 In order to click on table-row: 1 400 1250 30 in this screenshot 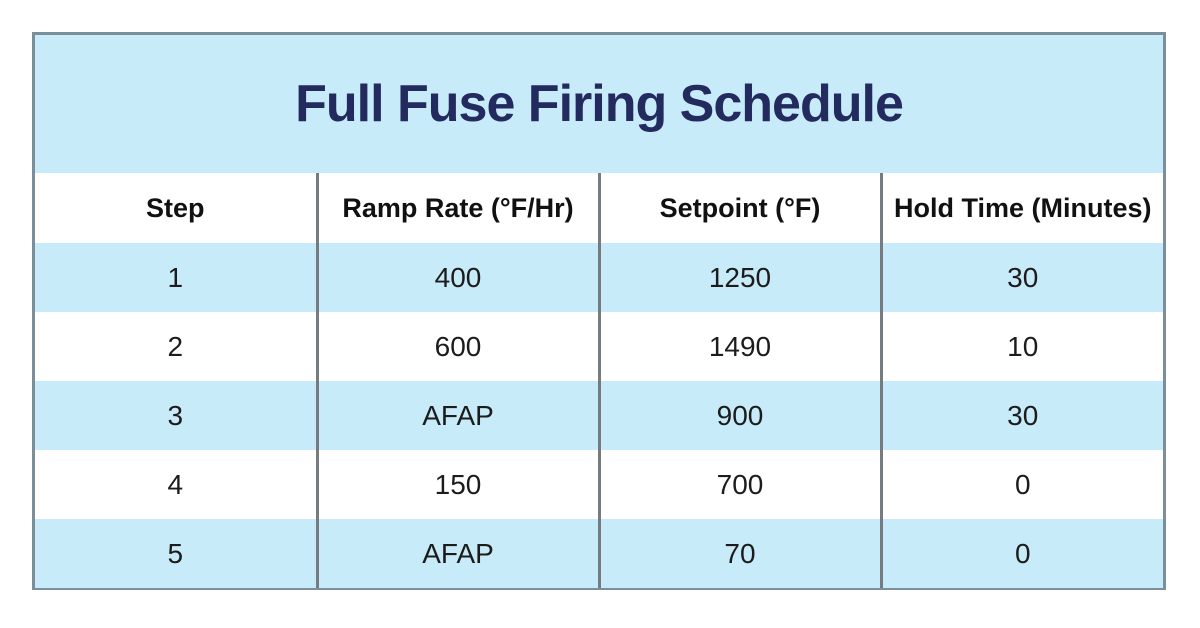, I will do `click(599, 277)`.